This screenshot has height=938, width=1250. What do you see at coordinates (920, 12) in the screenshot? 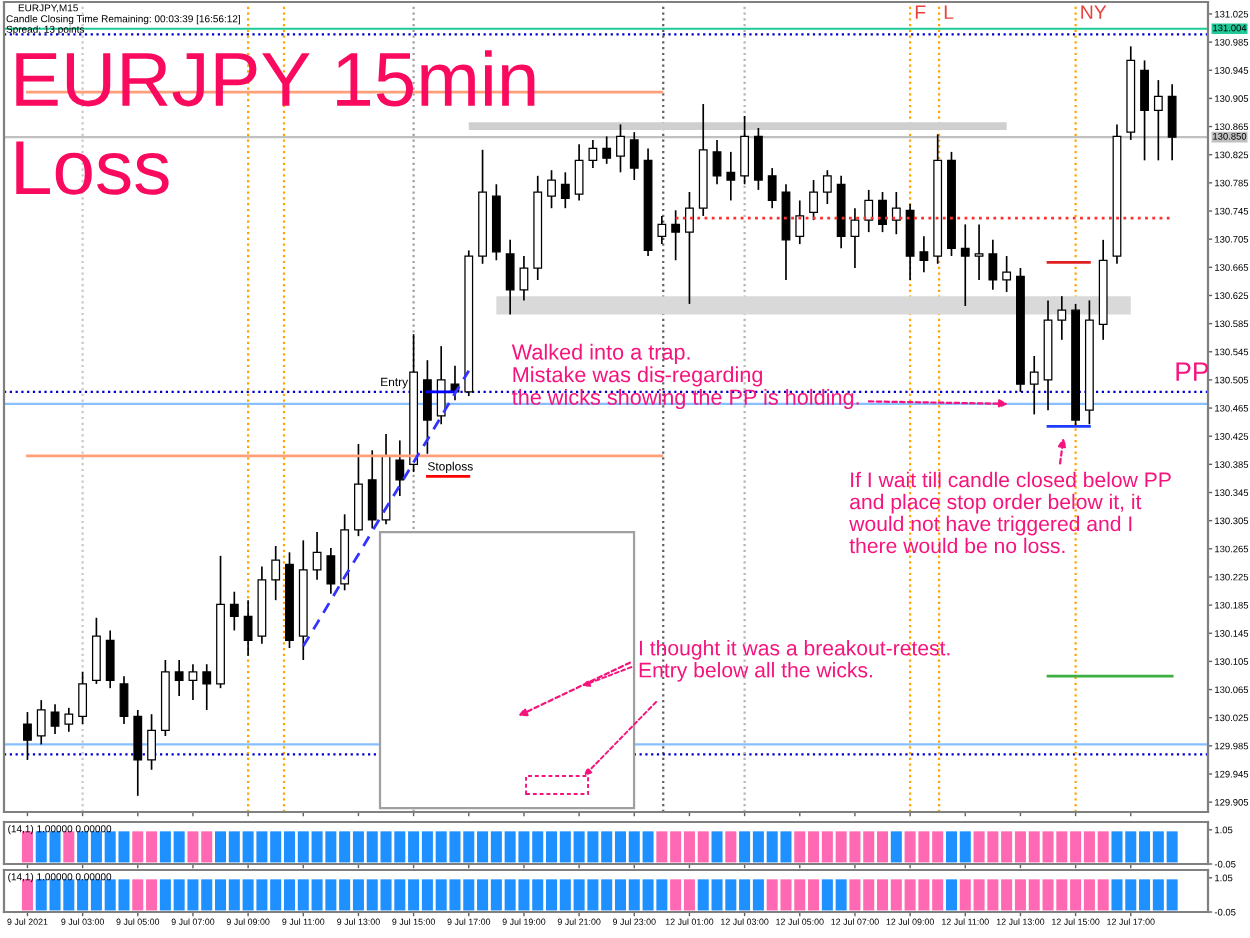
I see `ref-line-label: F` at bounding box center [920, 12].